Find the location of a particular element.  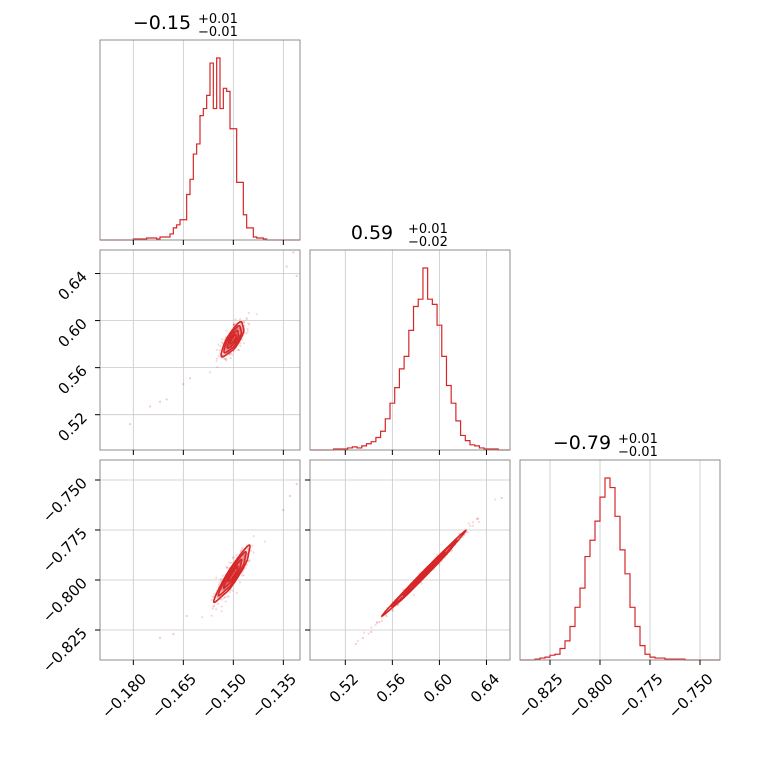

x-axis-0-tick-label-0: −0.180 is located at coordinates (124, 696).